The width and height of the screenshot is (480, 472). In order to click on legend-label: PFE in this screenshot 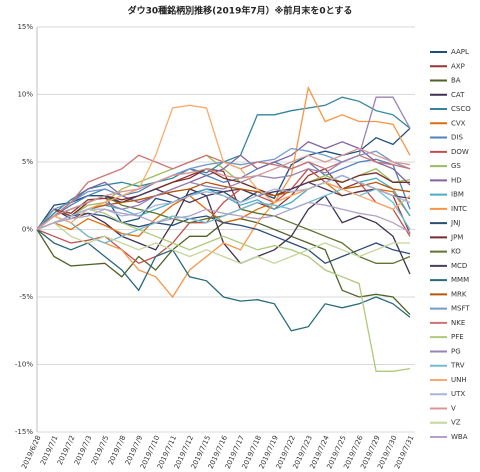, I will do `click(457, 337)`.